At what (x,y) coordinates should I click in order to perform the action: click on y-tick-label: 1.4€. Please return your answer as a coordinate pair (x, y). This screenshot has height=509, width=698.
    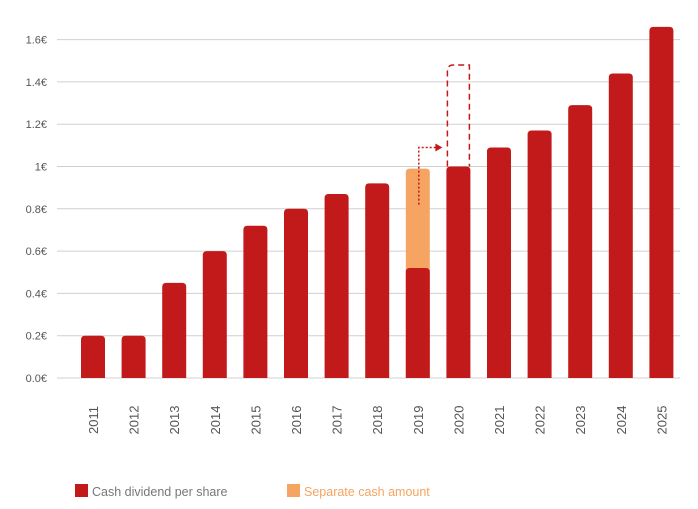
    Looking at the image, I should click on (36, 83).